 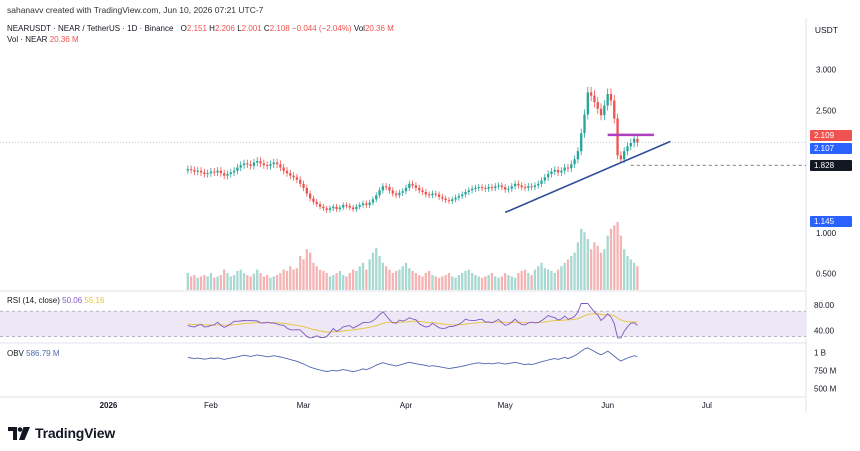 I want to click on time-tick-label: 2026, so click(x=109, y=405).